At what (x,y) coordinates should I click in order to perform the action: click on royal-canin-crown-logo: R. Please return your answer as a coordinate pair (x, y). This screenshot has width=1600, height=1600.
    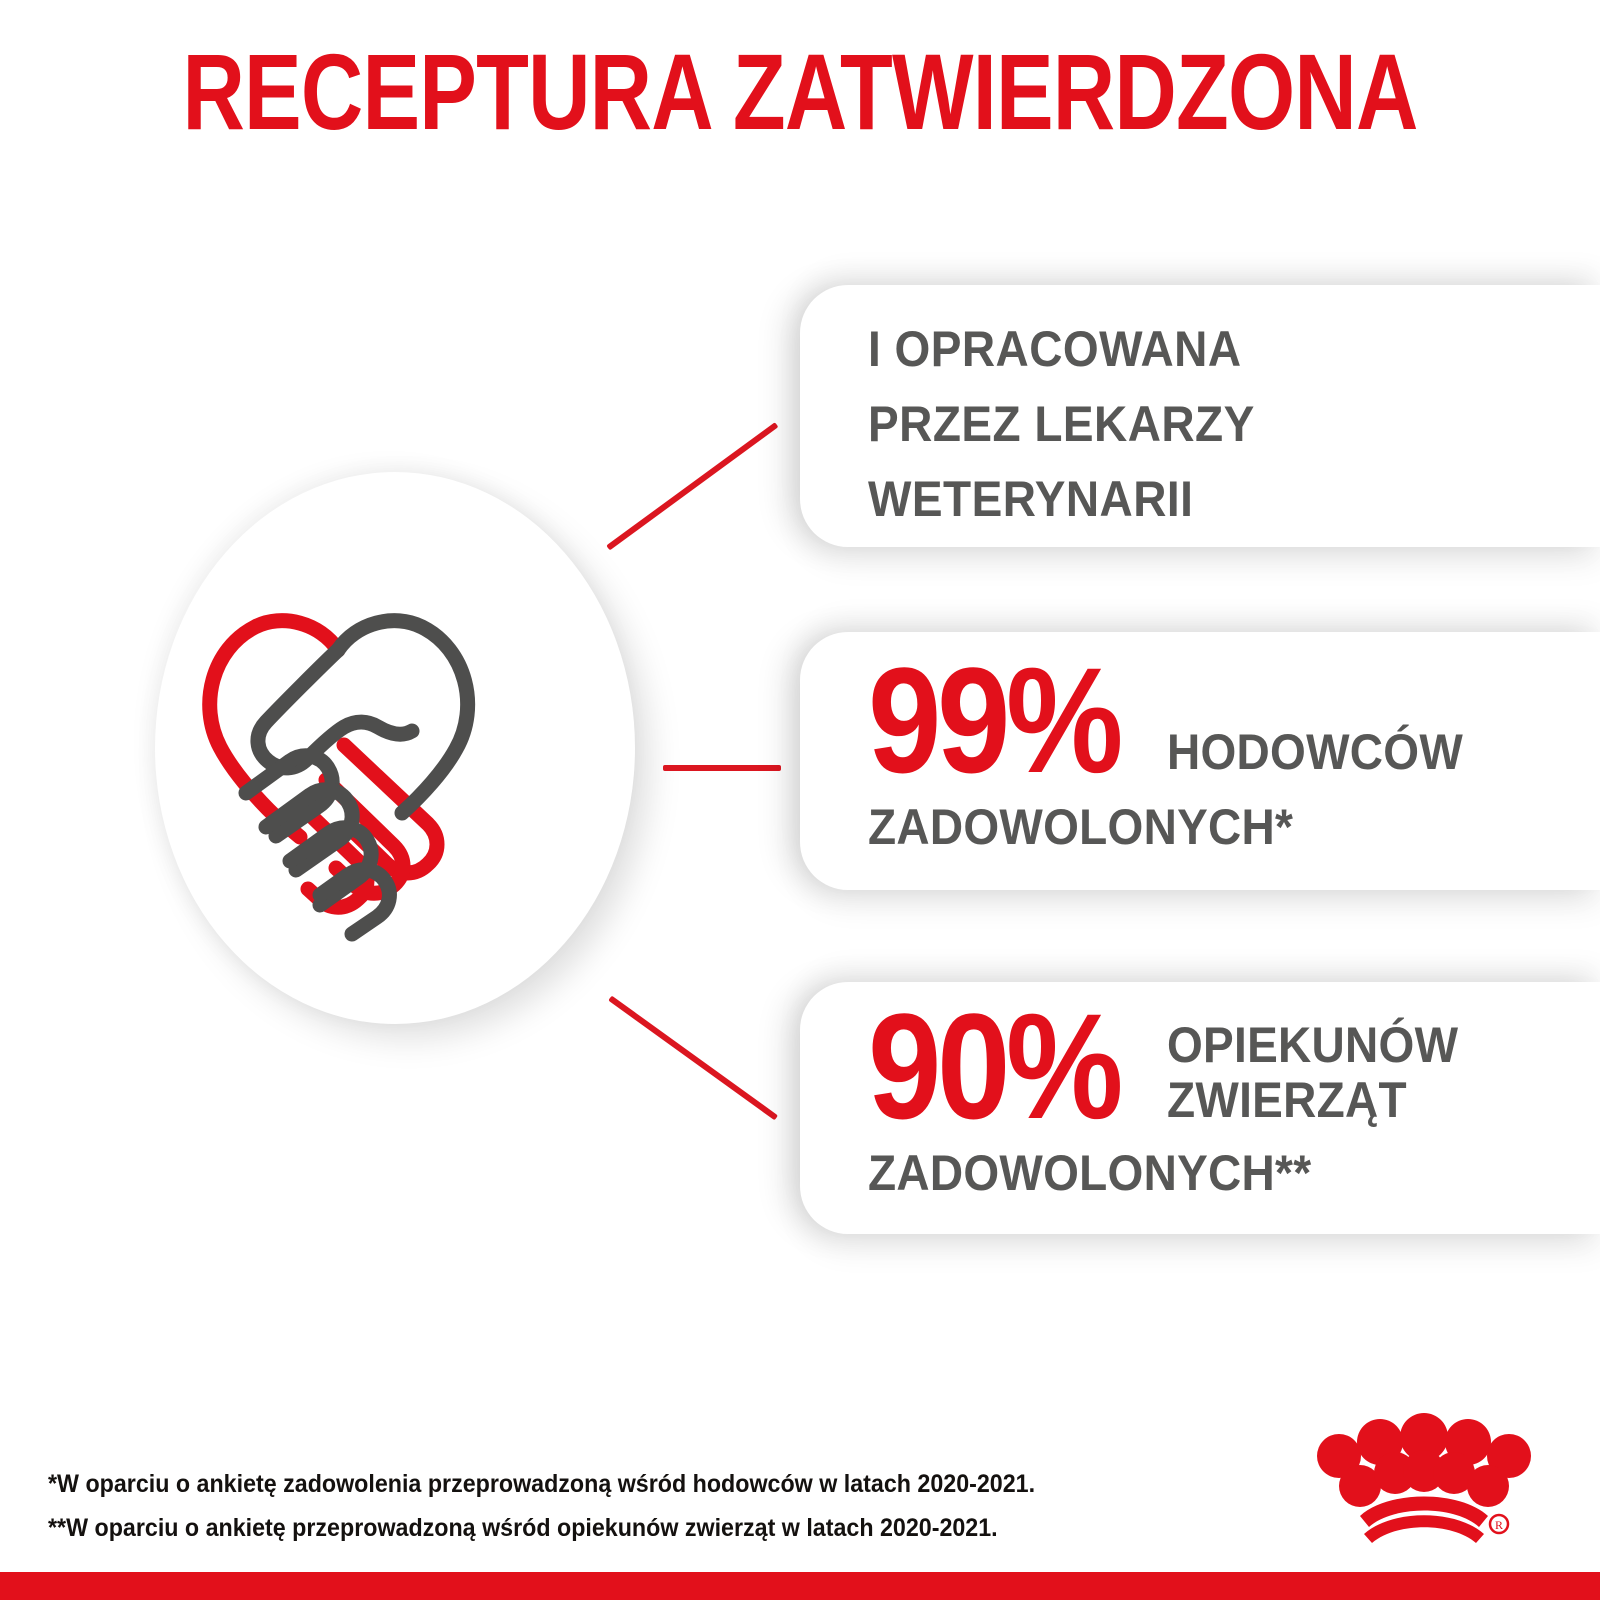
    Looking at the image, I should click on (1424, 1468).